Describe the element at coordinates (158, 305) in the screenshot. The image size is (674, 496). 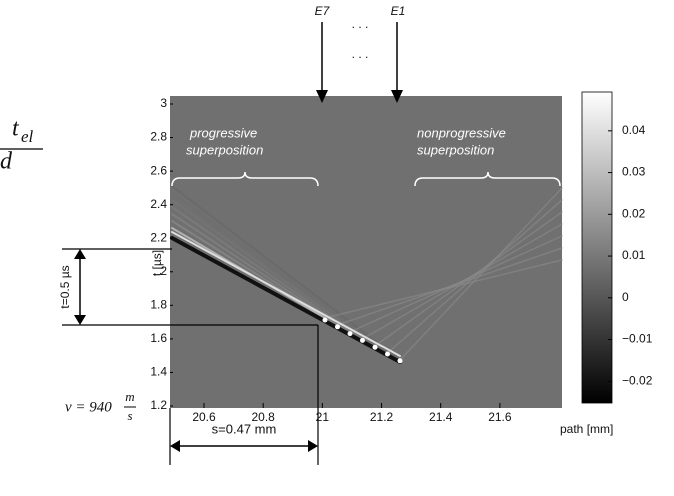
I see `y-tick-label: 1.8` at that location.